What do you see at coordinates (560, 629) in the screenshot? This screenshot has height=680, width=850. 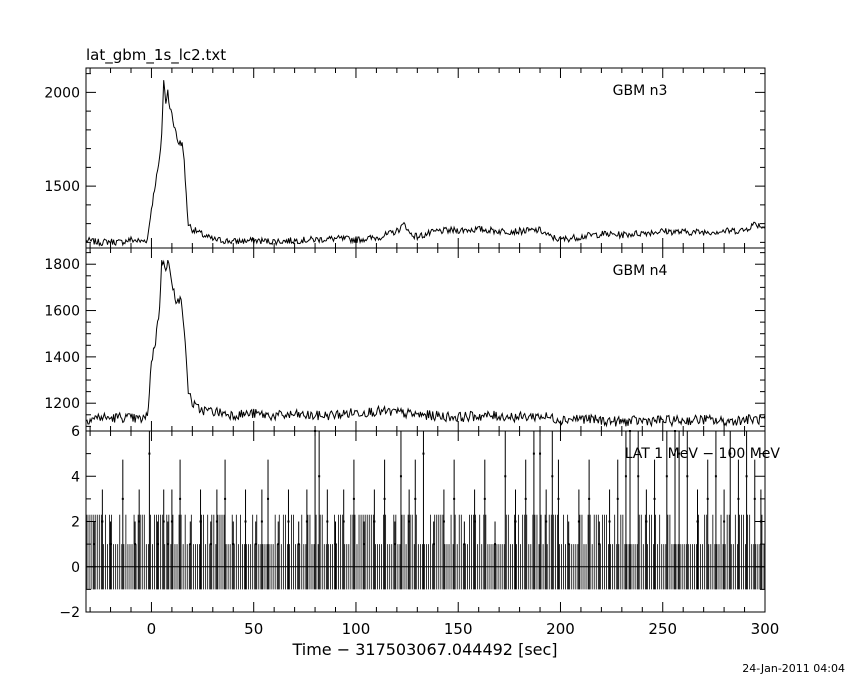 I see `x-tick-label: 200` at bounding box center [560, 629].